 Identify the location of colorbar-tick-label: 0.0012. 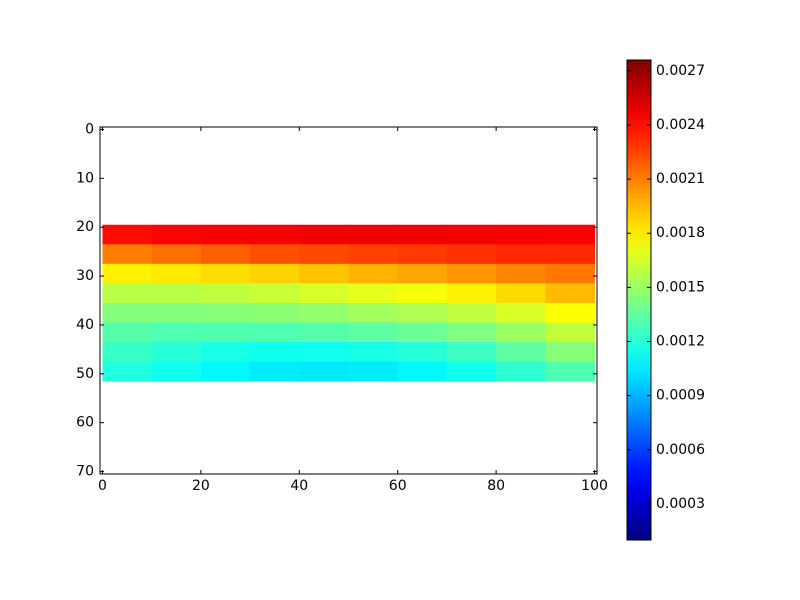
(680, 342).